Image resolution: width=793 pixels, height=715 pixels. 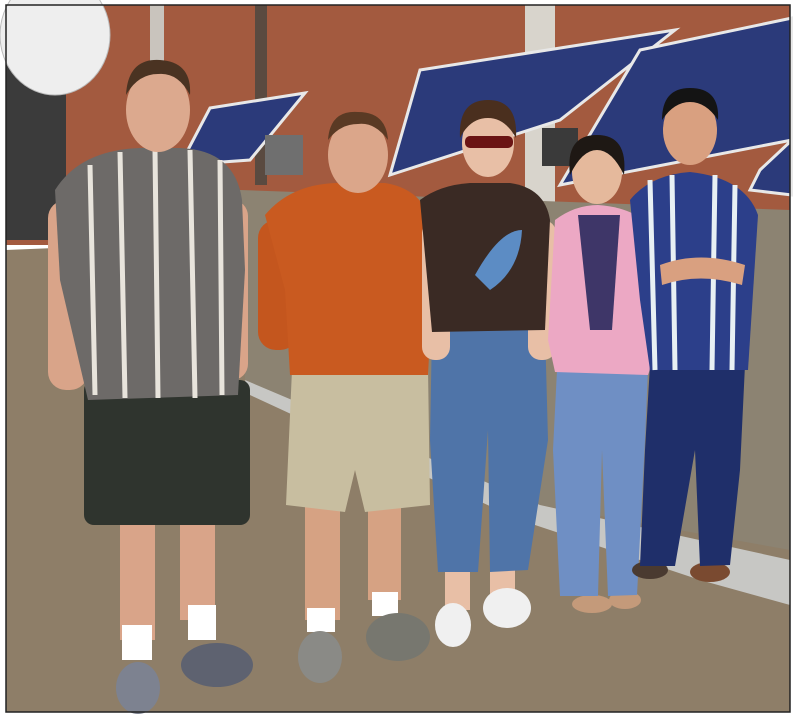 I want to click on ac-unit, so click(x=284, y=155).